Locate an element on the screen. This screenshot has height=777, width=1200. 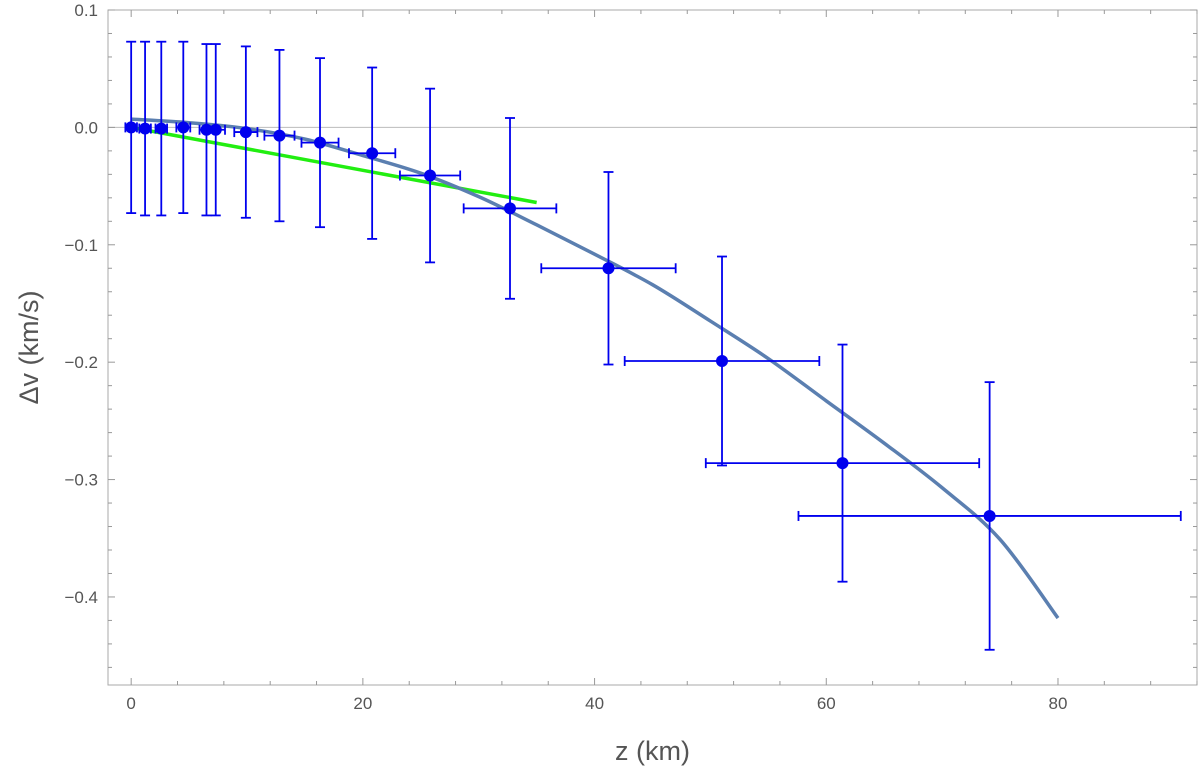
y-tick-label: −0.4 is located at coordinates (81, 597).